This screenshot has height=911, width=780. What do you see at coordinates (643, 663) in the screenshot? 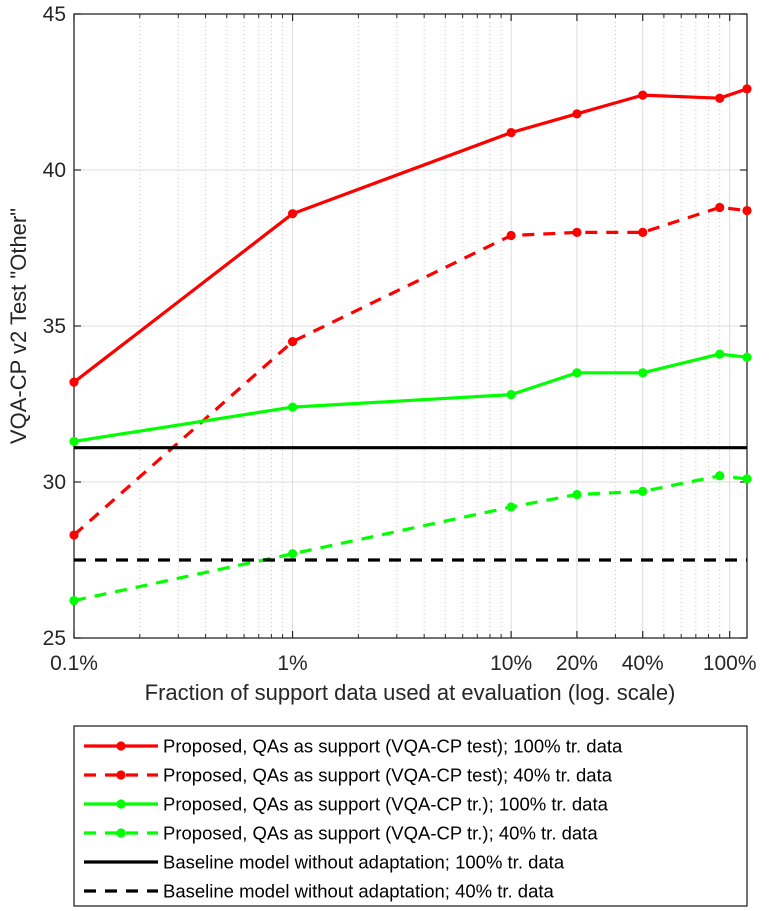
I see `x-tick-label: 40%` at bounding box center [643, 663].